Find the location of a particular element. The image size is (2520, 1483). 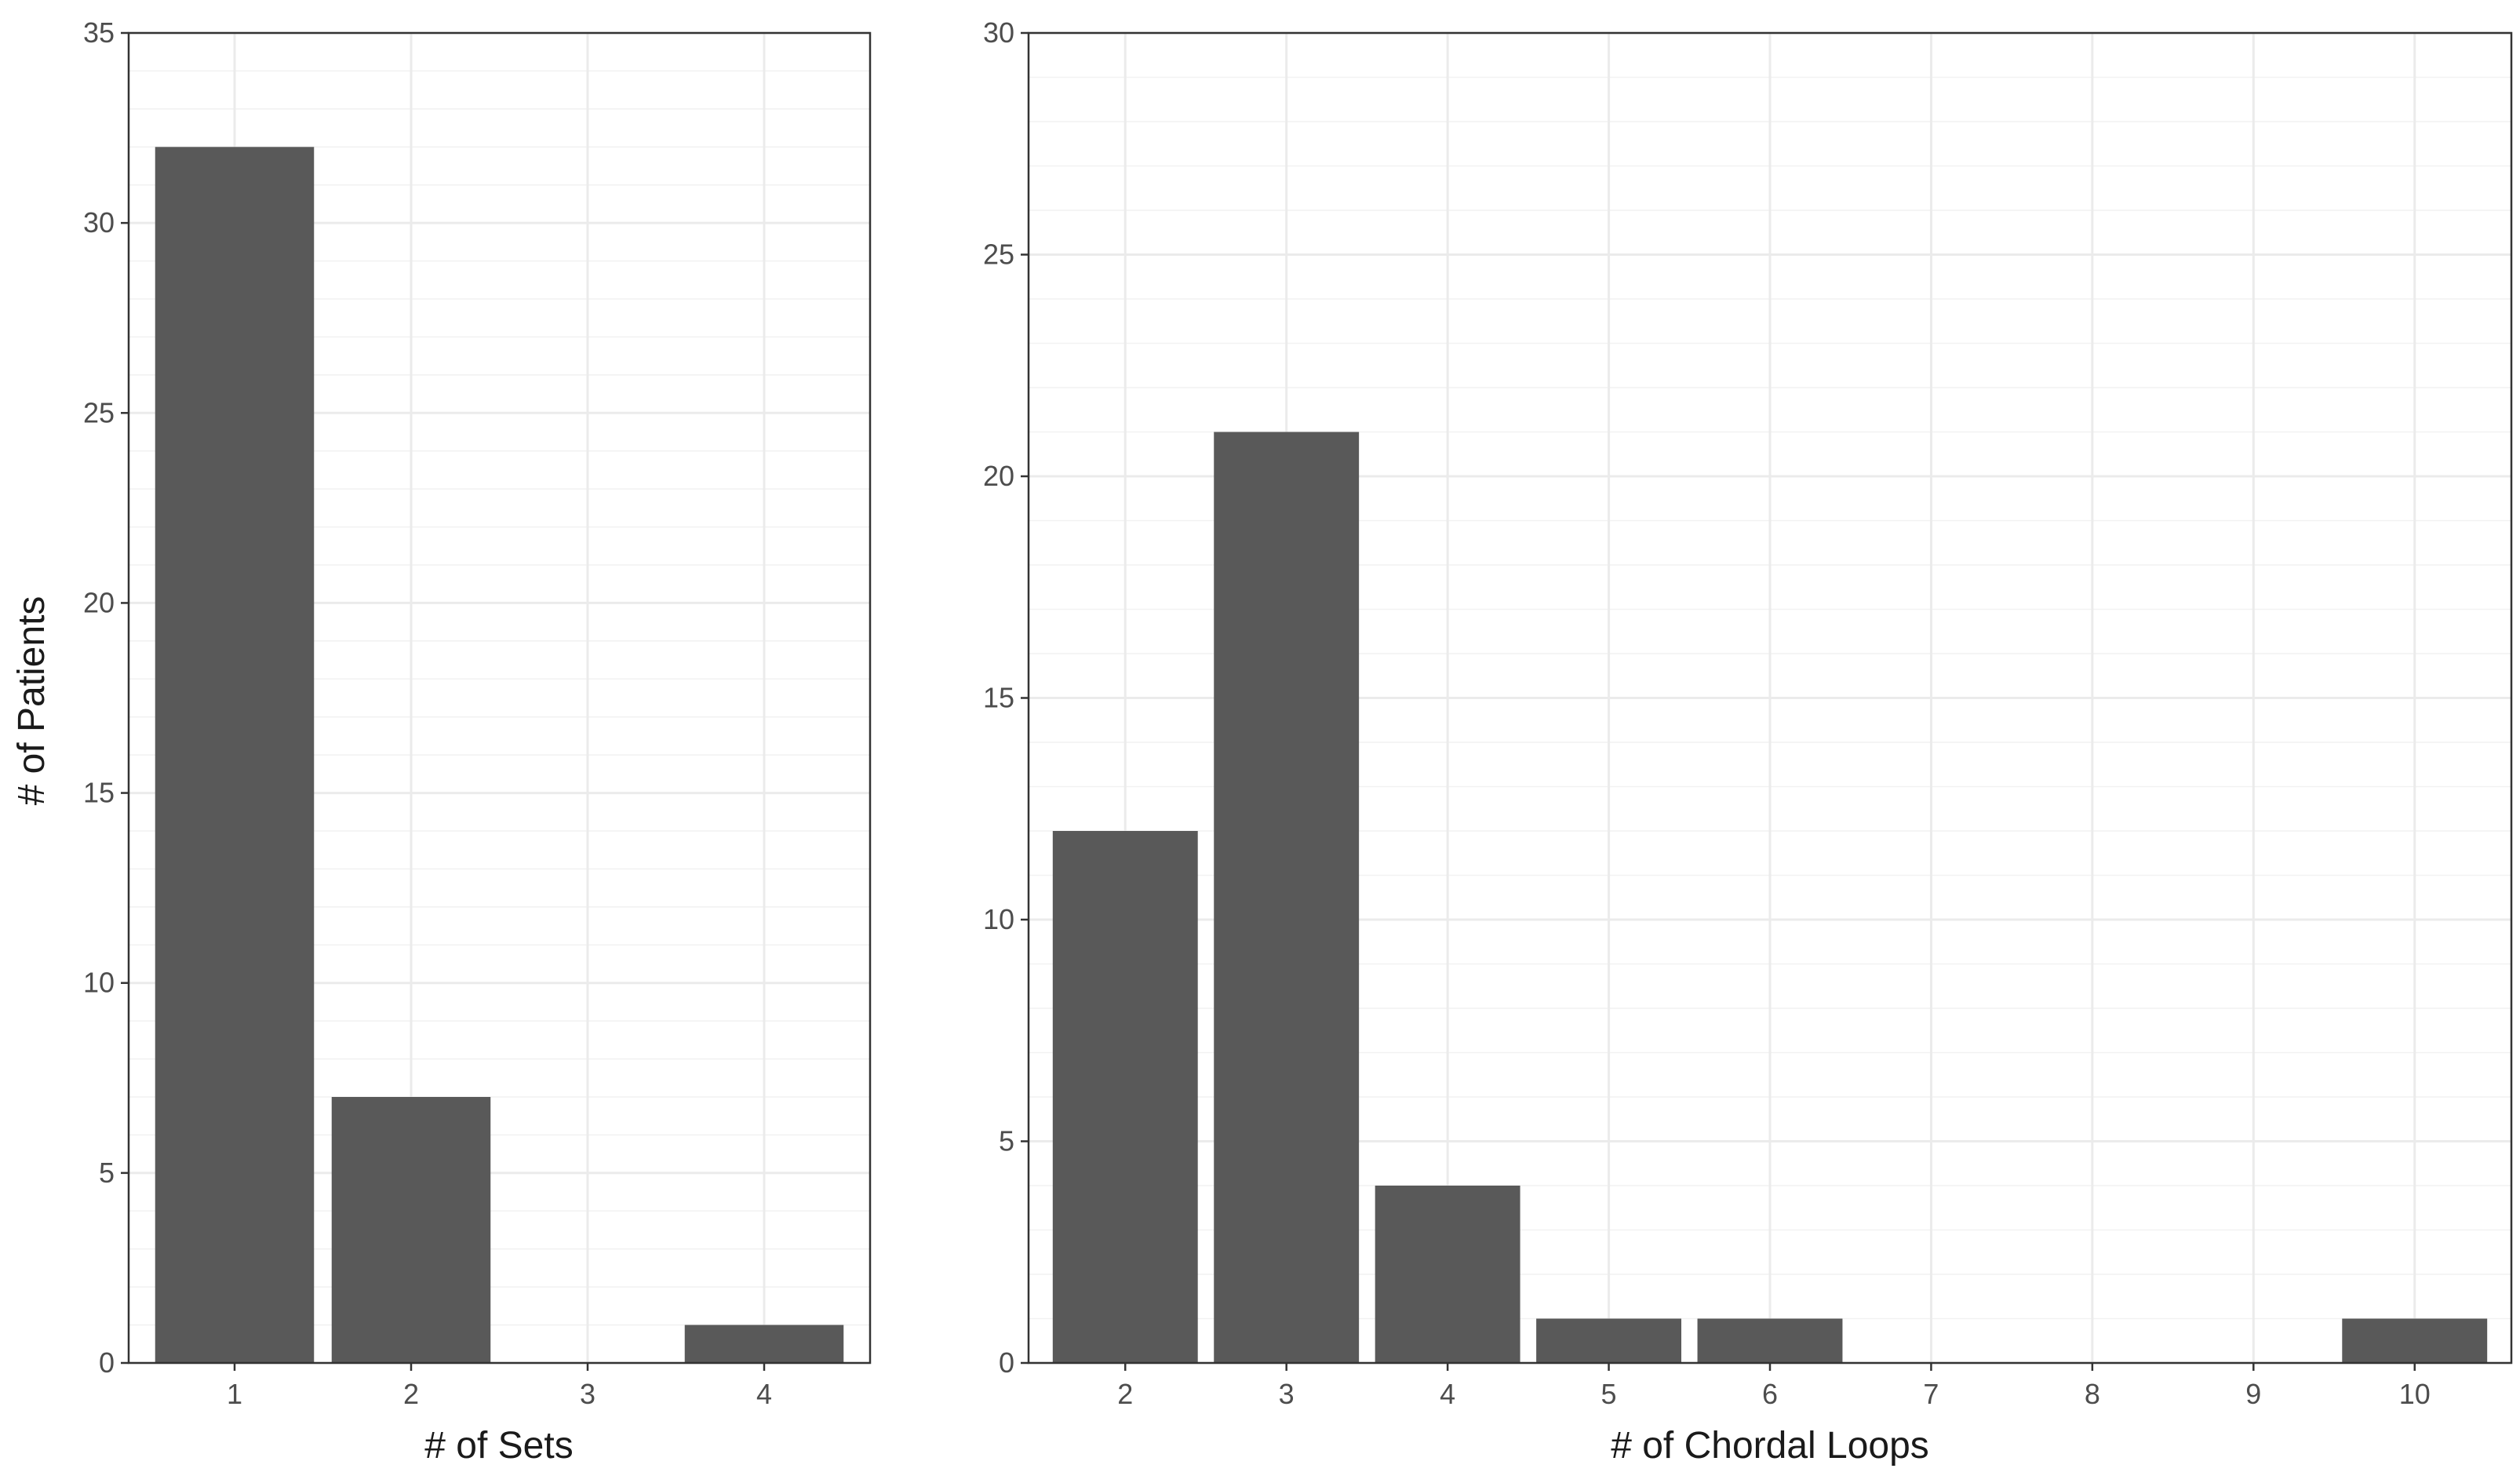

sets-chart-y-tick-label: 35 is located at coordinates (99, 32).